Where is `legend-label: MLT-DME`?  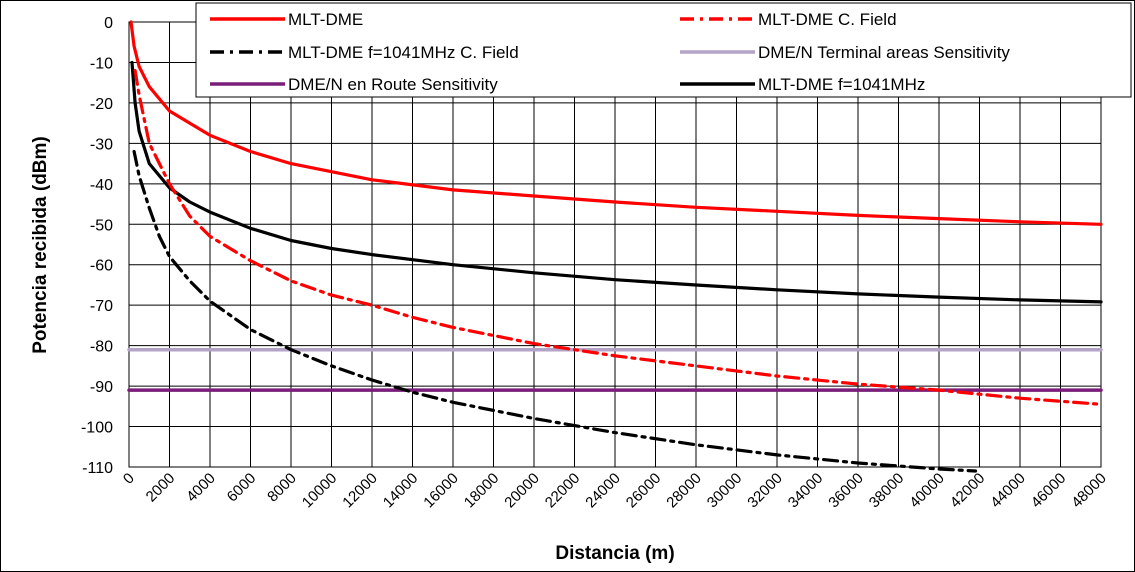 legend-label: MLT-DME is located at coordinates (325, 19).